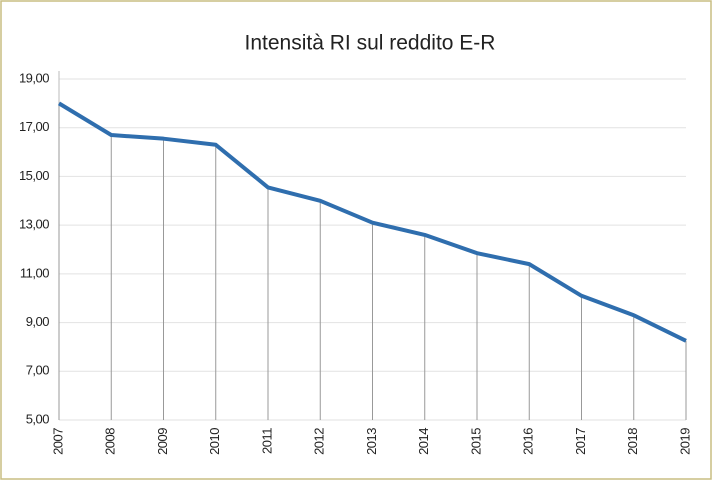 Image resolution: width=715 pixels, height=482 pixels. Describe the element at coordinates (57, 441) in the screenshot. I see `x-tick-label: 2007` at that location.